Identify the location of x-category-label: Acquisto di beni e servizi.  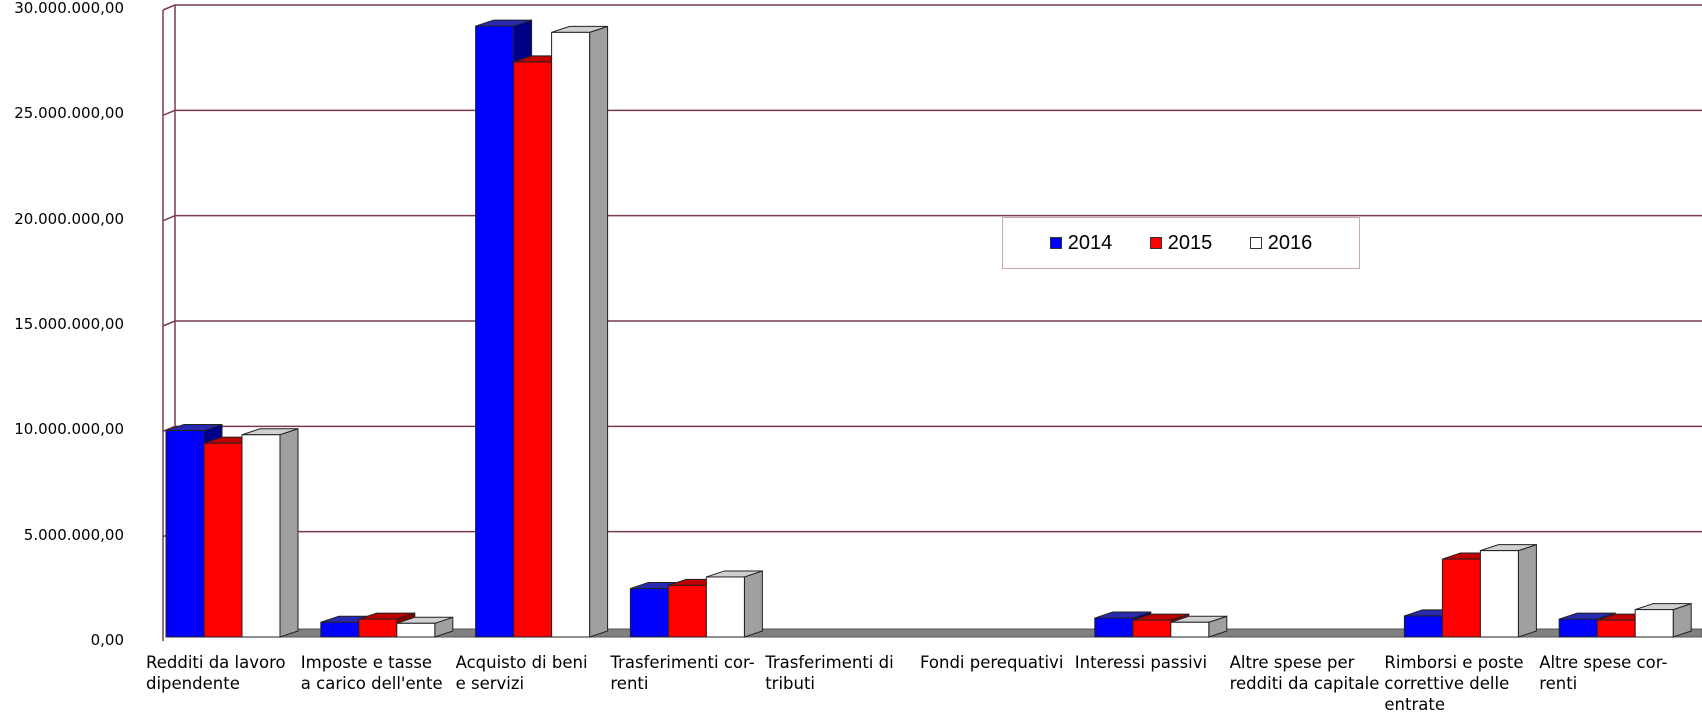
(521, 673).